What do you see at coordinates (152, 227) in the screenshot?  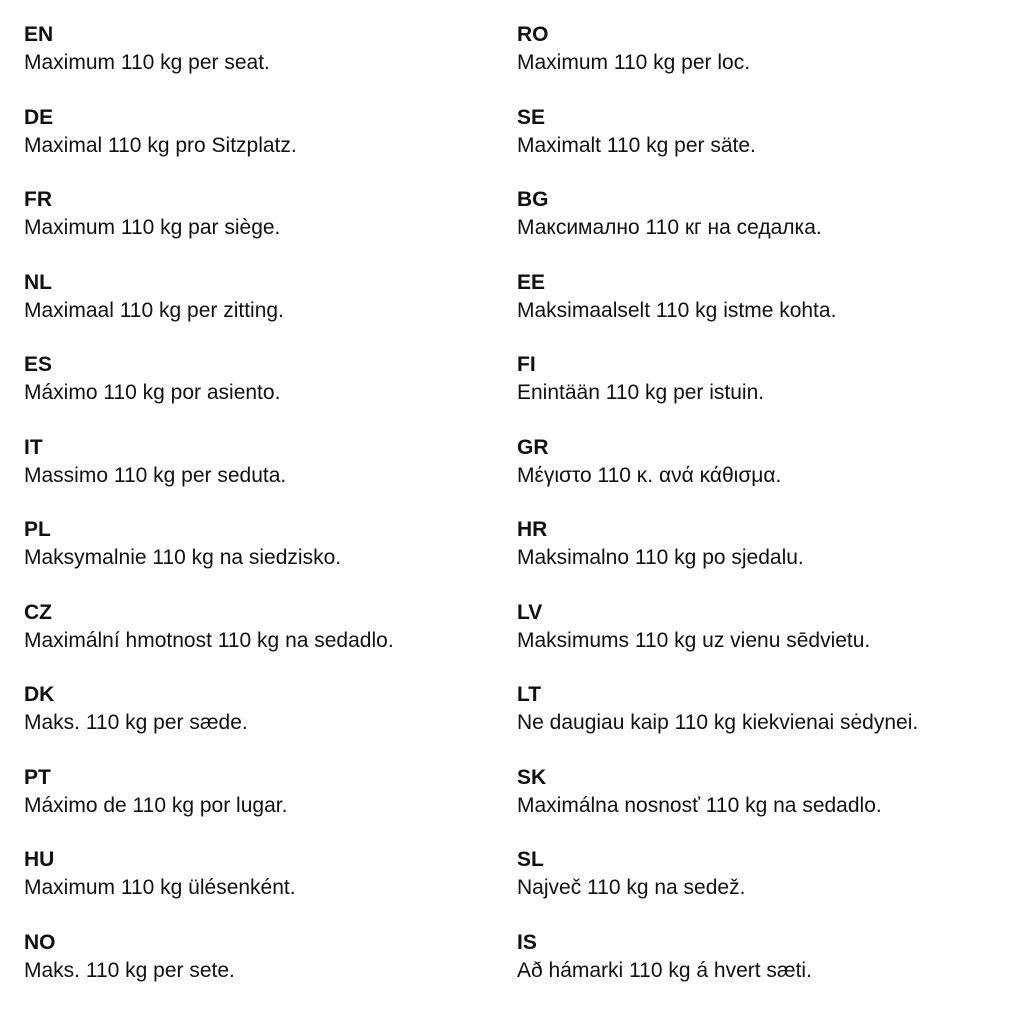 I see `weight-limit-text: Maximum 110 kg par siège.` at bounding box center [152, 227].